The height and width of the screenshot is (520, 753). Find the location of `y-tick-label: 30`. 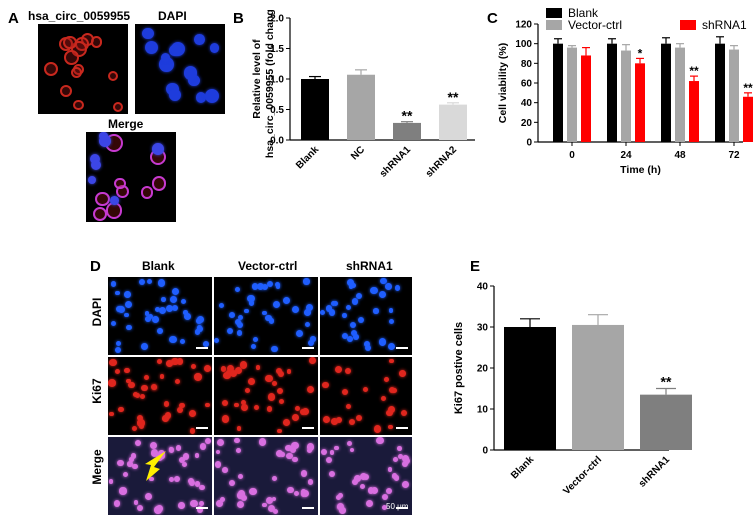

y-tick-label: 30 is located at coordinates (483, 328).